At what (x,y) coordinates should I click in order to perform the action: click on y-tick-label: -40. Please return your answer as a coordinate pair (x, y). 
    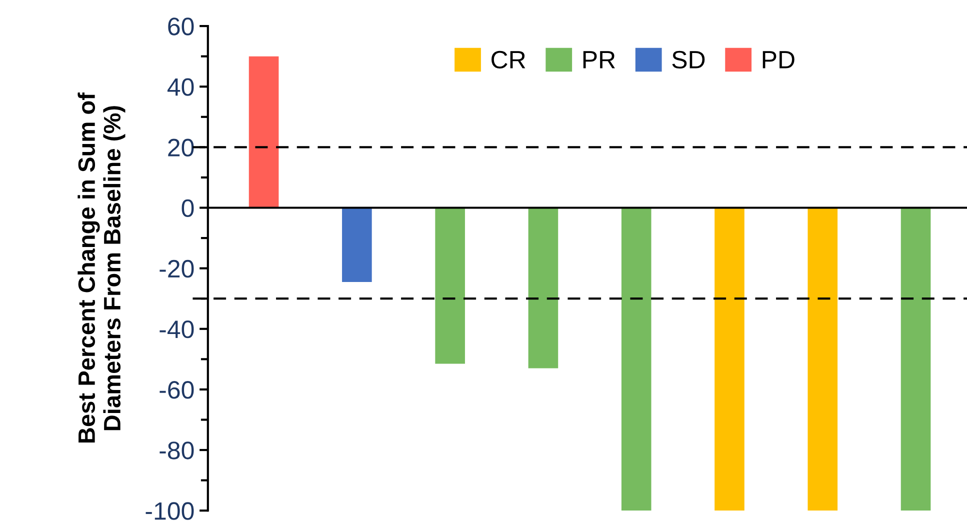
    Looking at the image, I should click on (177, 329).